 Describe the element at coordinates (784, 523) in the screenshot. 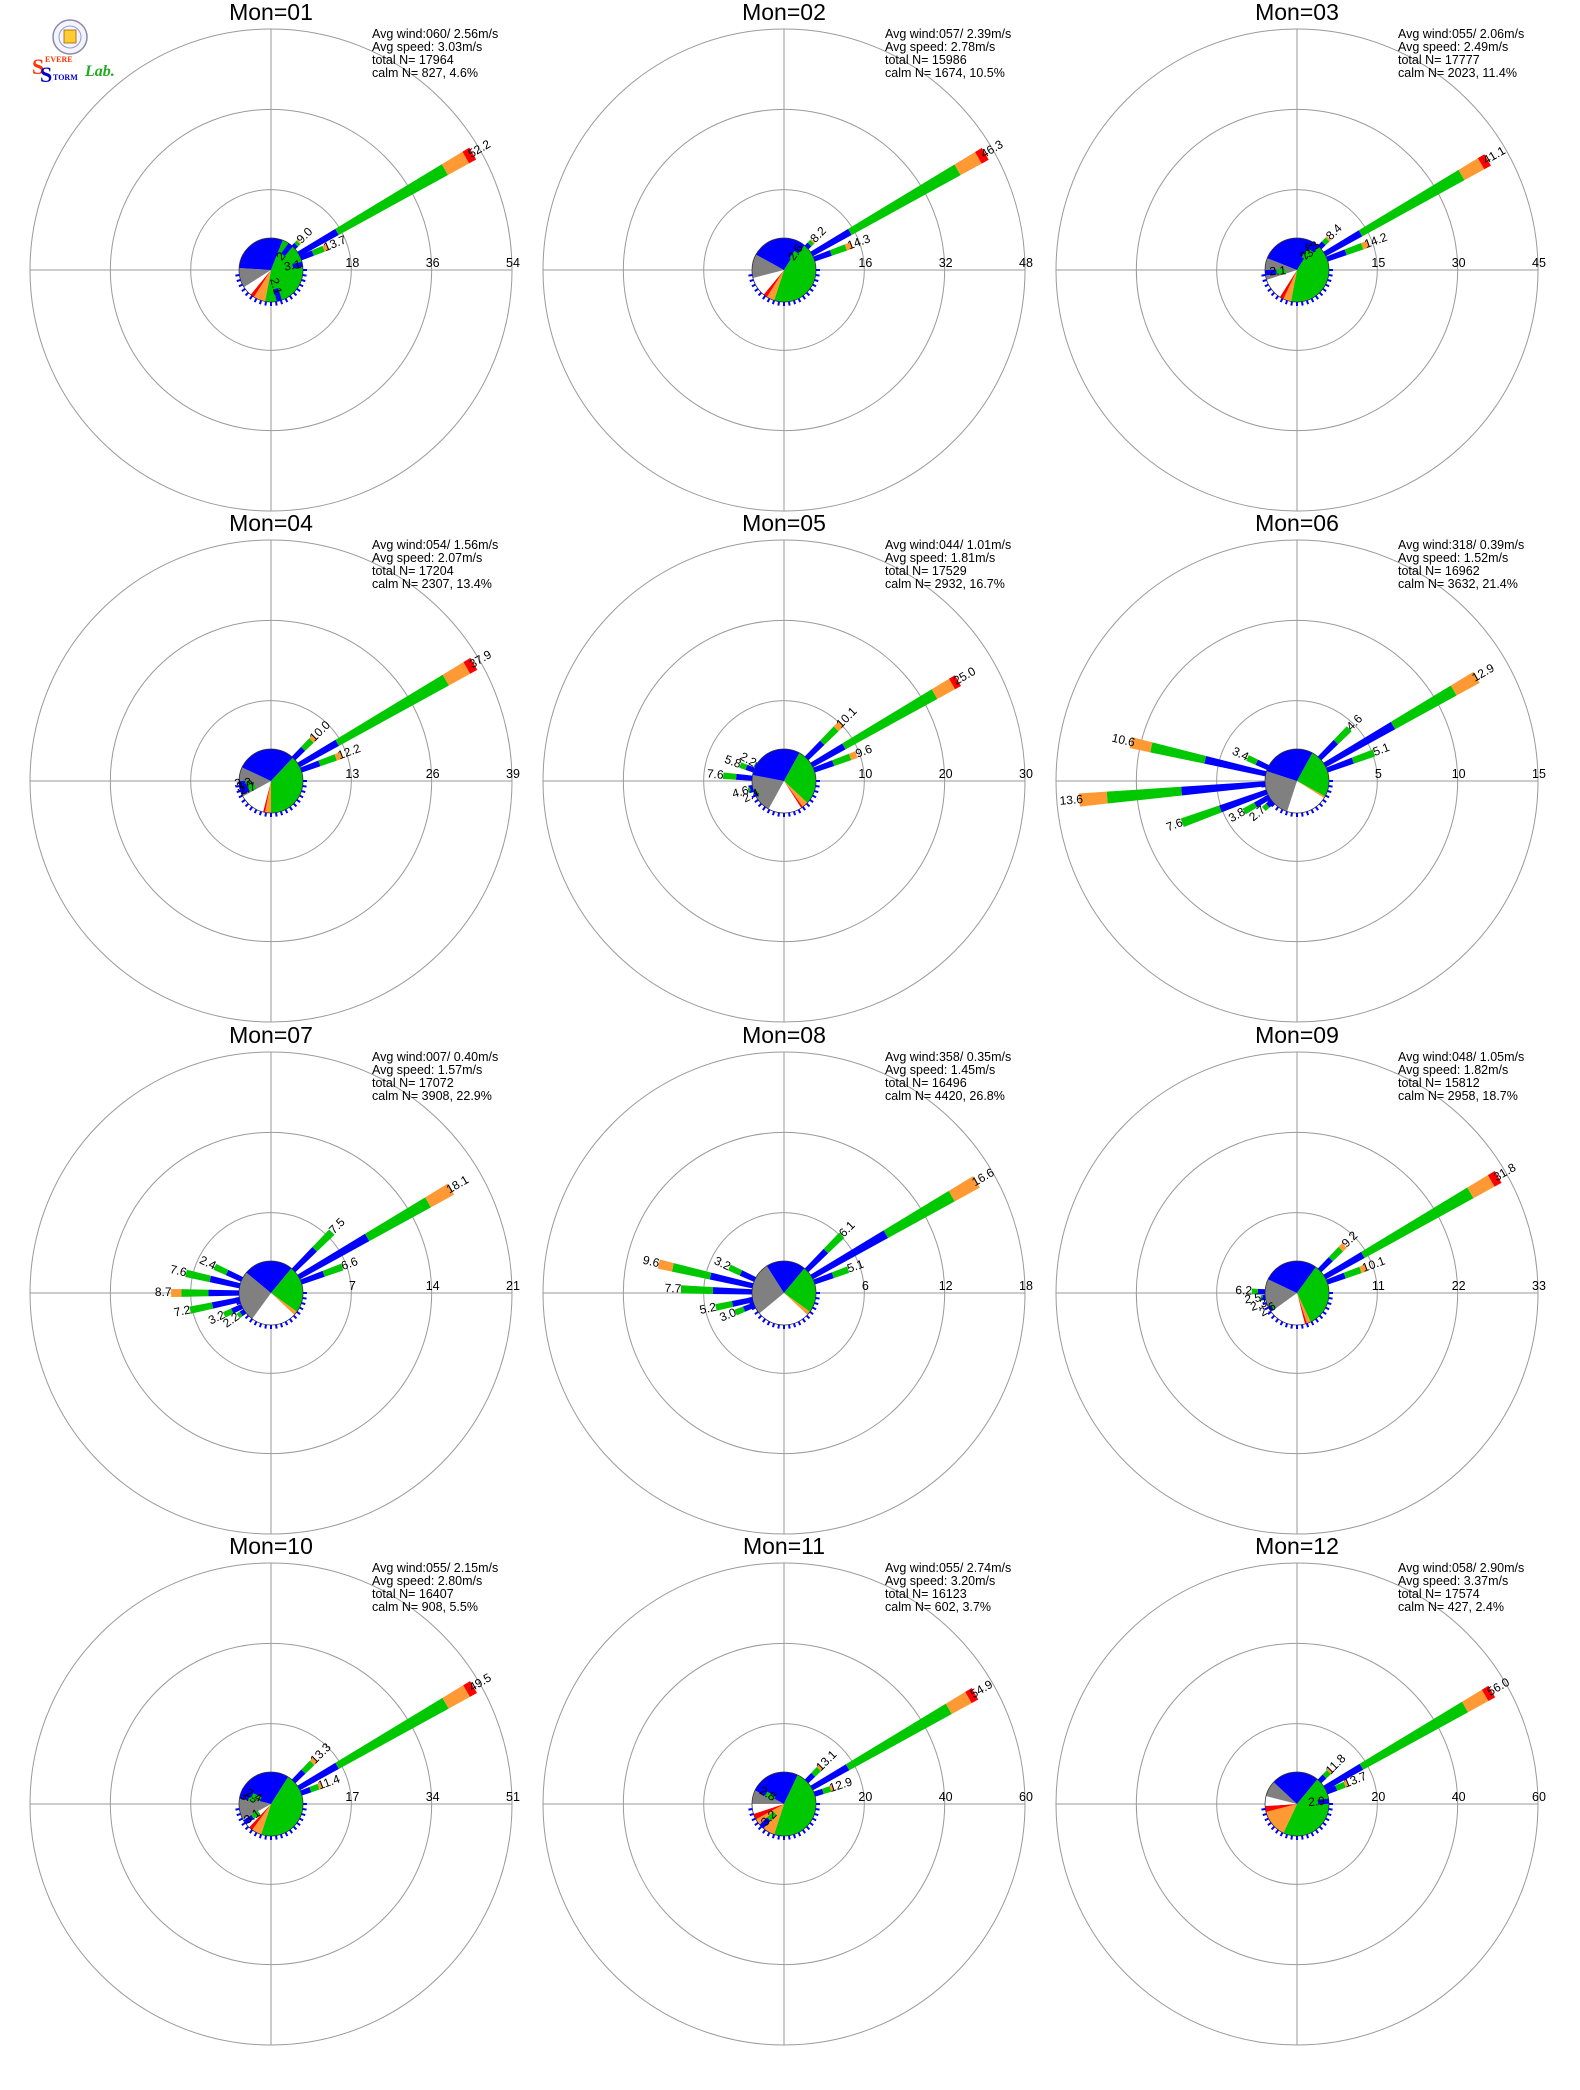

I see `panel-title: Mon=05` at that location.